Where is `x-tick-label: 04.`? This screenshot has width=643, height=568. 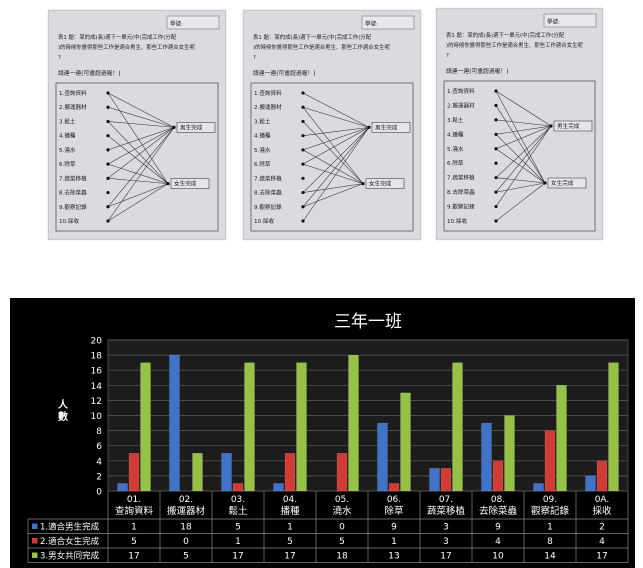
x-tick-label: 04. is located at coordinates (290, 500).